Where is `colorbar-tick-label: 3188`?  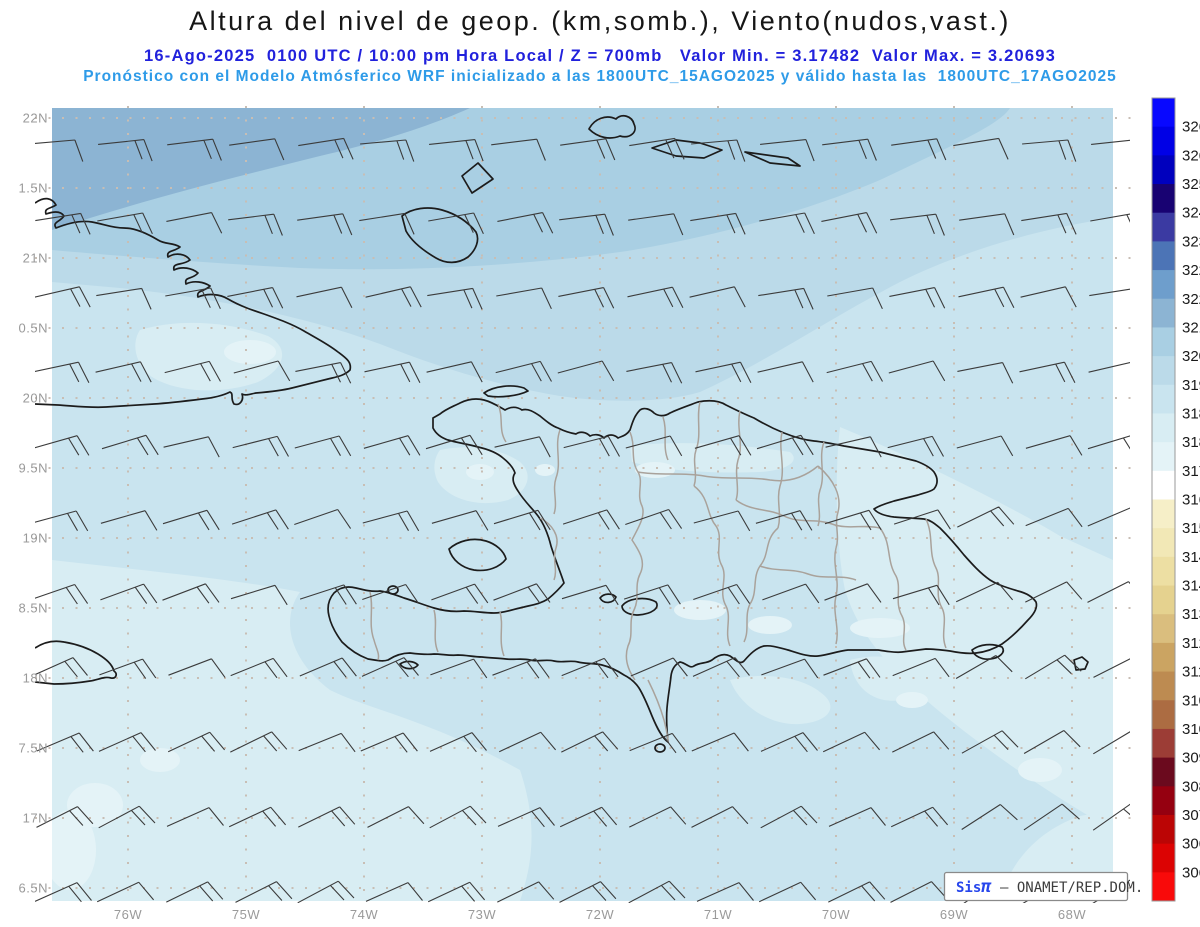 colorbar-tick-label: 3188 is located at coordinates (1191, 414).